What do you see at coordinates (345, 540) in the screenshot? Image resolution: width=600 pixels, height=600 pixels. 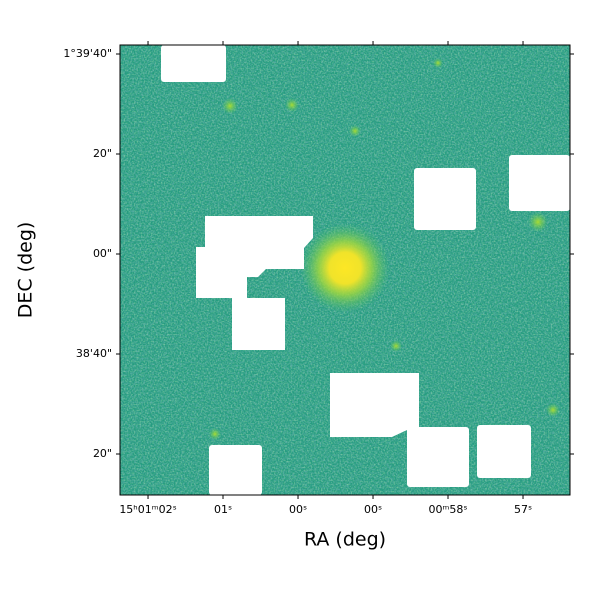 I see `x-axis-label: RA (deg)` at bounding box center [345, 540].